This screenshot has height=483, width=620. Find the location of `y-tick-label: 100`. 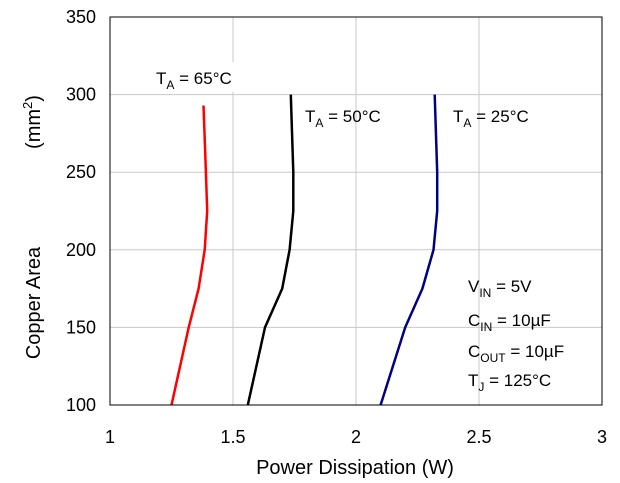

y-tick-label: 100 is located at coordinates (81, 405).